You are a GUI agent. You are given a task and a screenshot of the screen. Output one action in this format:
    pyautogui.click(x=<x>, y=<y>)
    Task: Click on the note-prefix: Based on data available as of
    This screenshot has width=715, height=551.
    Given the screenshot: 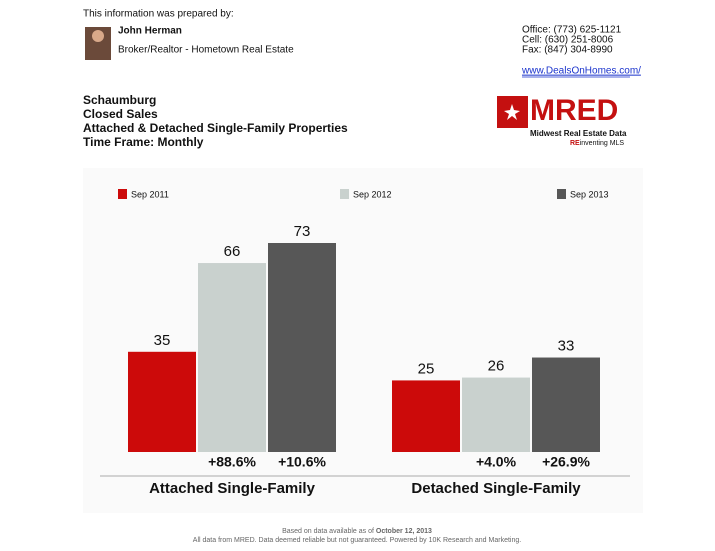 What is the action you would take?
    pyautogui.click(x=328, y=531)
    